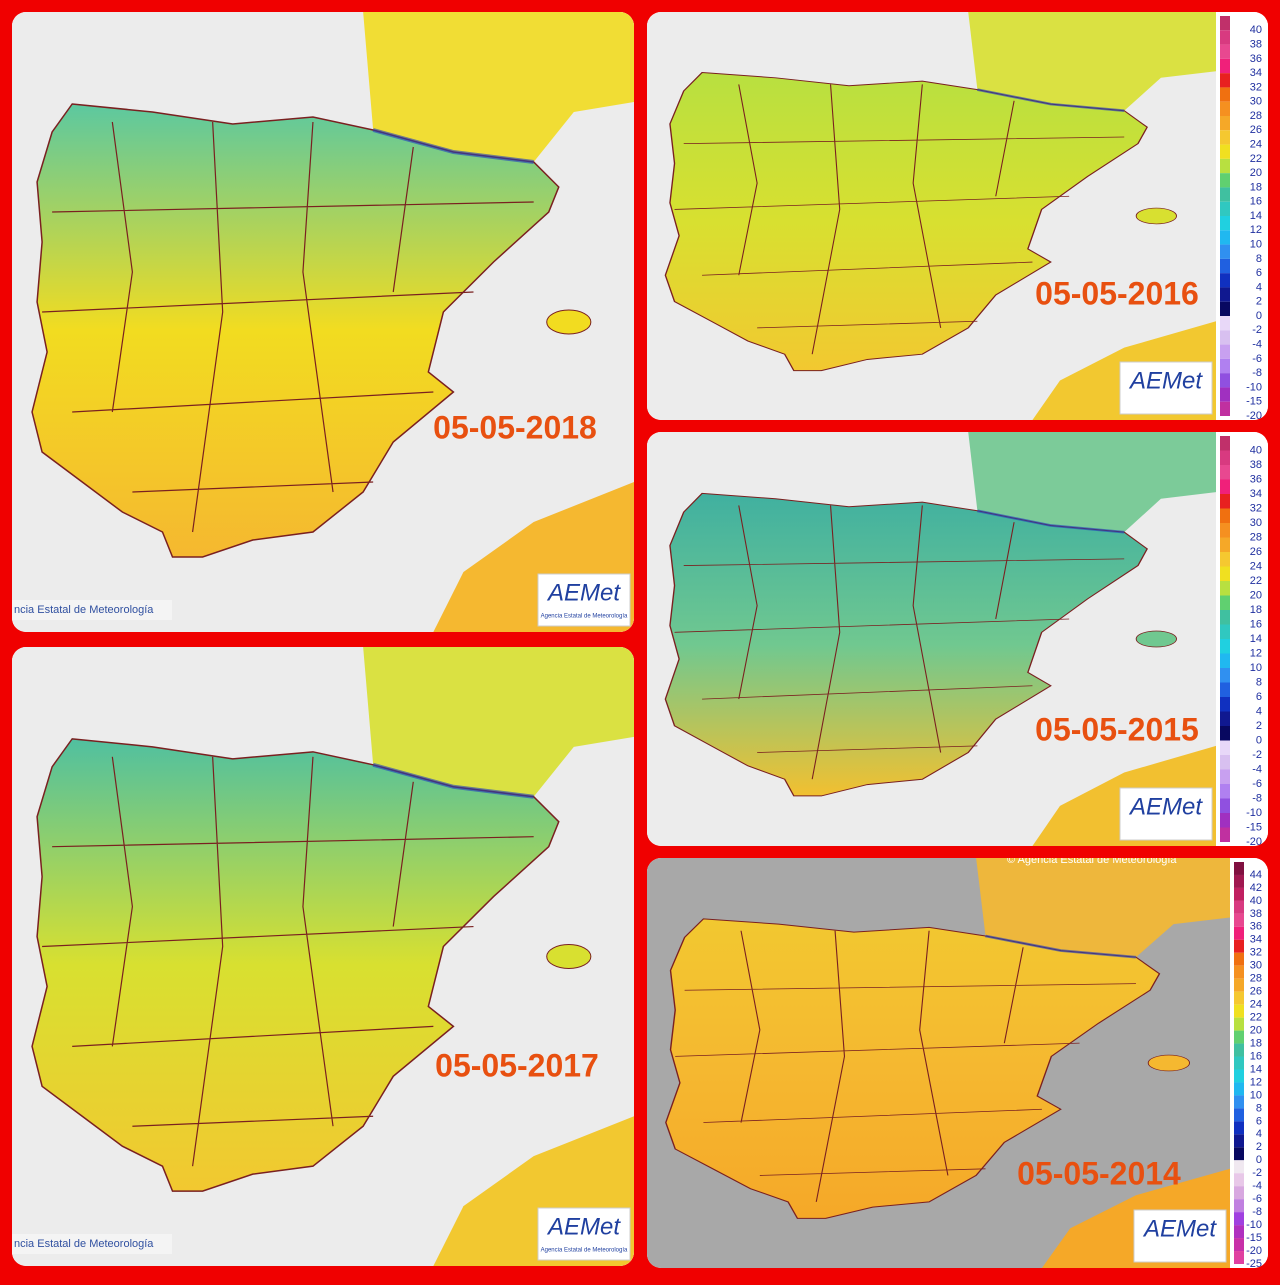 This screenshot has width=1280, height=1285. Describe the element at coordinates (1256, 610) in the screenshot. I see `legend-label: 18` at that location.